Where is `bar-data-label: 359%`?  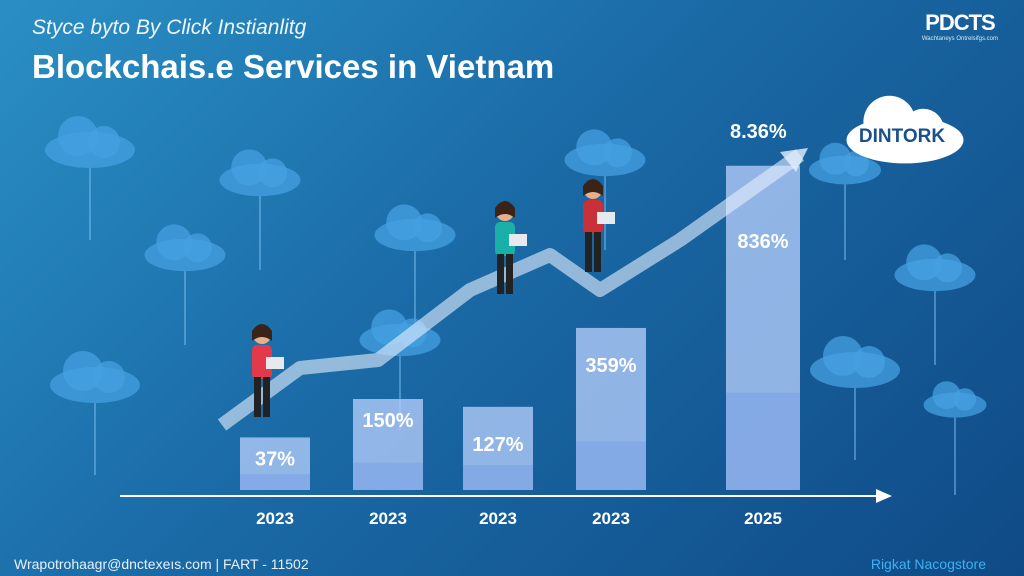
bar-data-label: 359% is located at coordinates (610, 366).